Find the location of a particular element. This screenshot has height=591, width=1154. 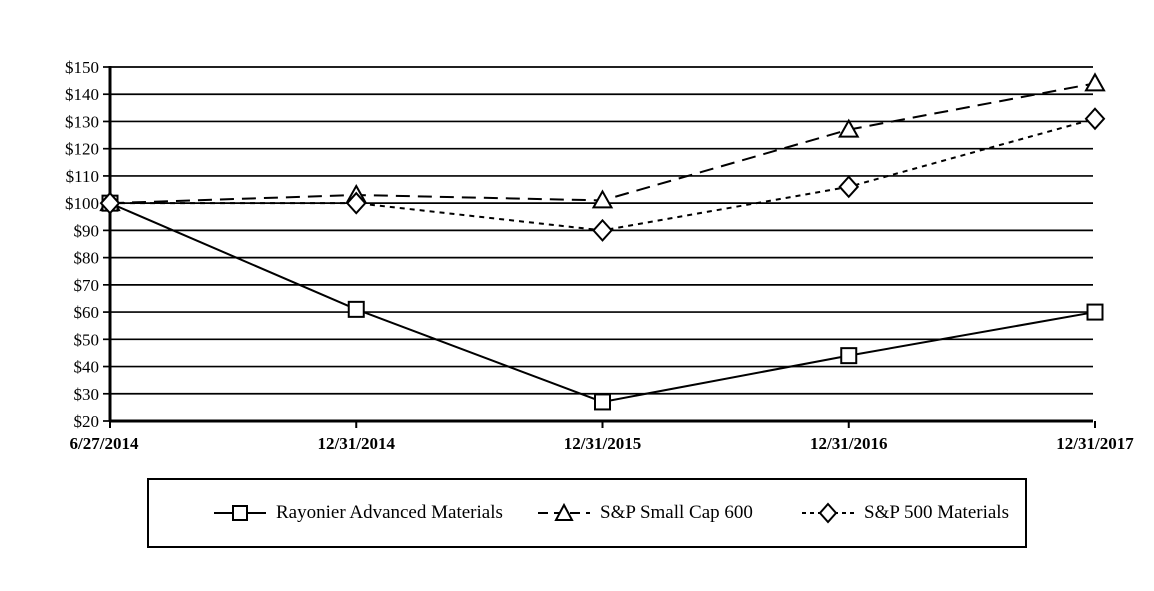

solid-line-square-marker-icon is located at coordinates (240, 513).